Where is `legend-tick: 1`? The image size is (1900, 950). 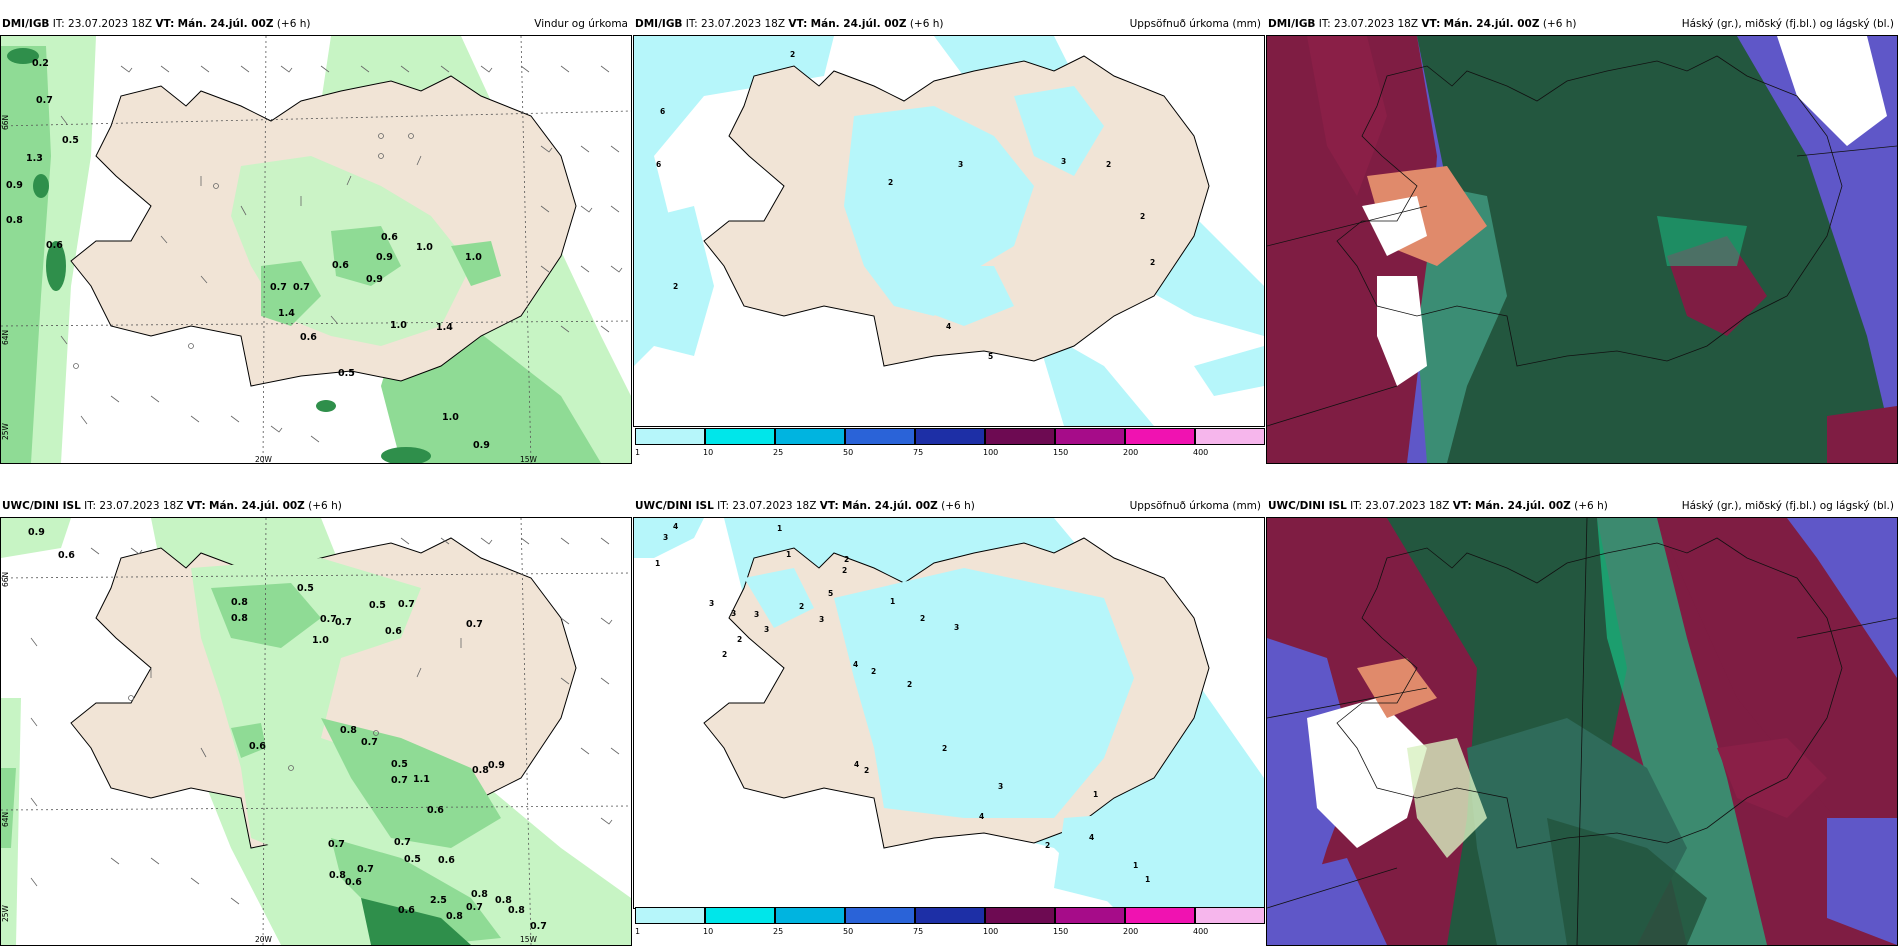
legend-tick: 1 is located at coordinates (638, 452).